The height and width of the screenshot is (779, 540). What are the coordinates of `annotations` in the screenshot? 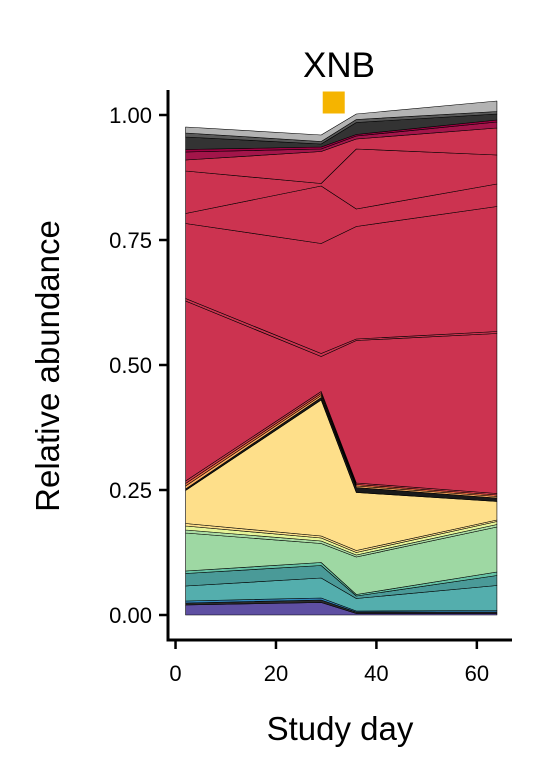 It's located at (333, 102).